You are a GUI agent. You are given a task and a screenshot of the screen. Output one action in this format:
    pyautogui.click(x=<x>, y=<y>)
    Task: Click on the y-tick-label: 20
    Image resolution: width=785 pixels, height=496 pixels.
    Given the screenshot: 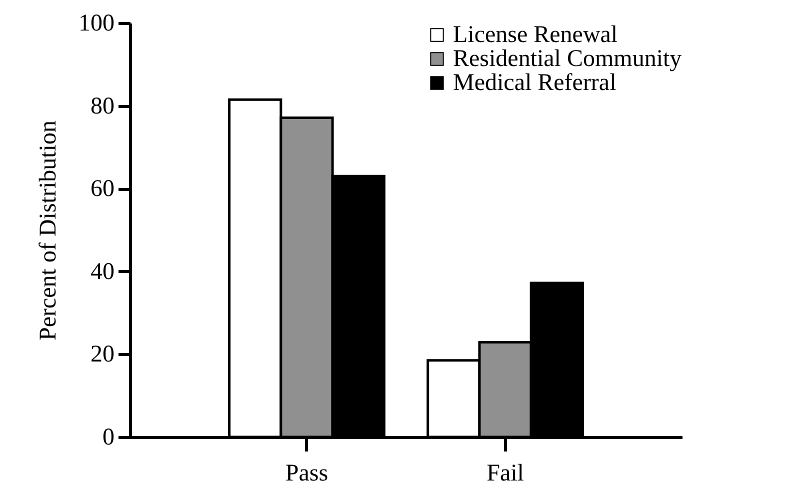 What is the action you would take?
    pyautogui.click(x=102, y=355)
    